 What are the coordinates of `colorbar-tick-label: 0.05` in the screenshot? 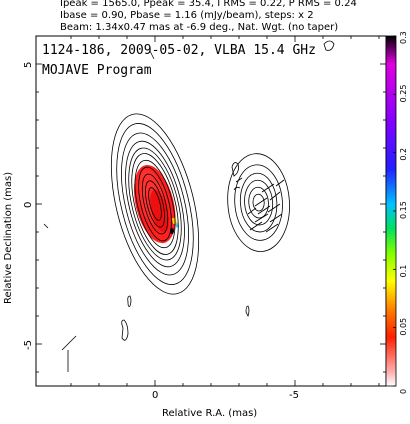 It's located at (403, 327).